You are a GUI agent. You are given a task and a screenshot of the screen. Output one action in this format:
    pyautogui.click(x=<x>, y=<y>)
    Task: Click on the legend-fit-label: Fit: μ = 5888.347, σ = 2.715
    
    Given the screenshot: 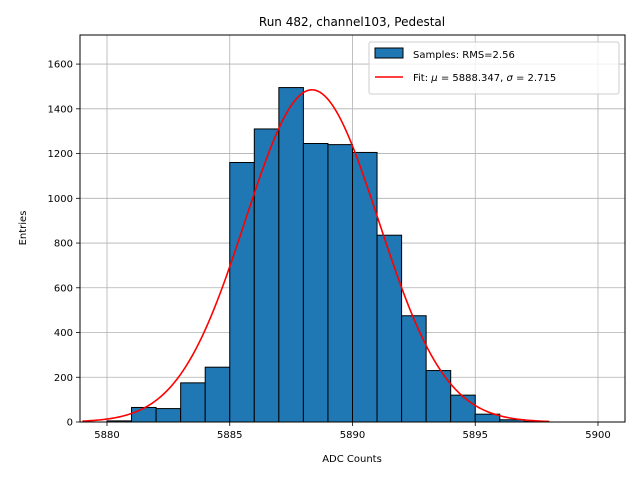 What is the action you would take?
    pyautogui.click(x=484, y=78)
    